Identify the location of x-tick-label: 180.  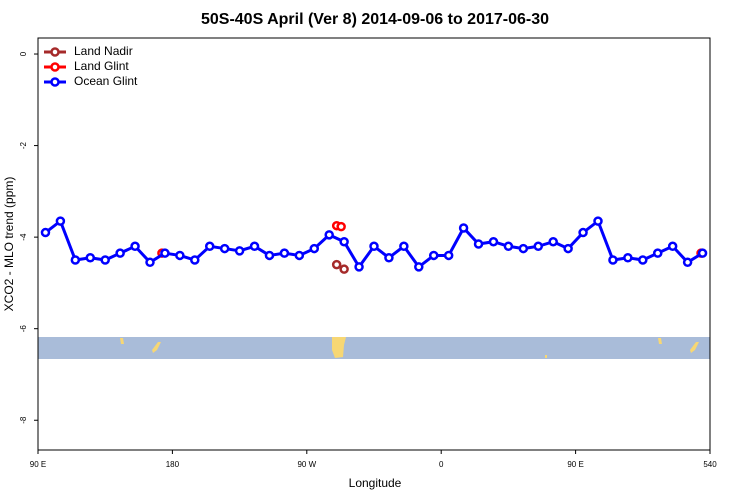
(173, 464).